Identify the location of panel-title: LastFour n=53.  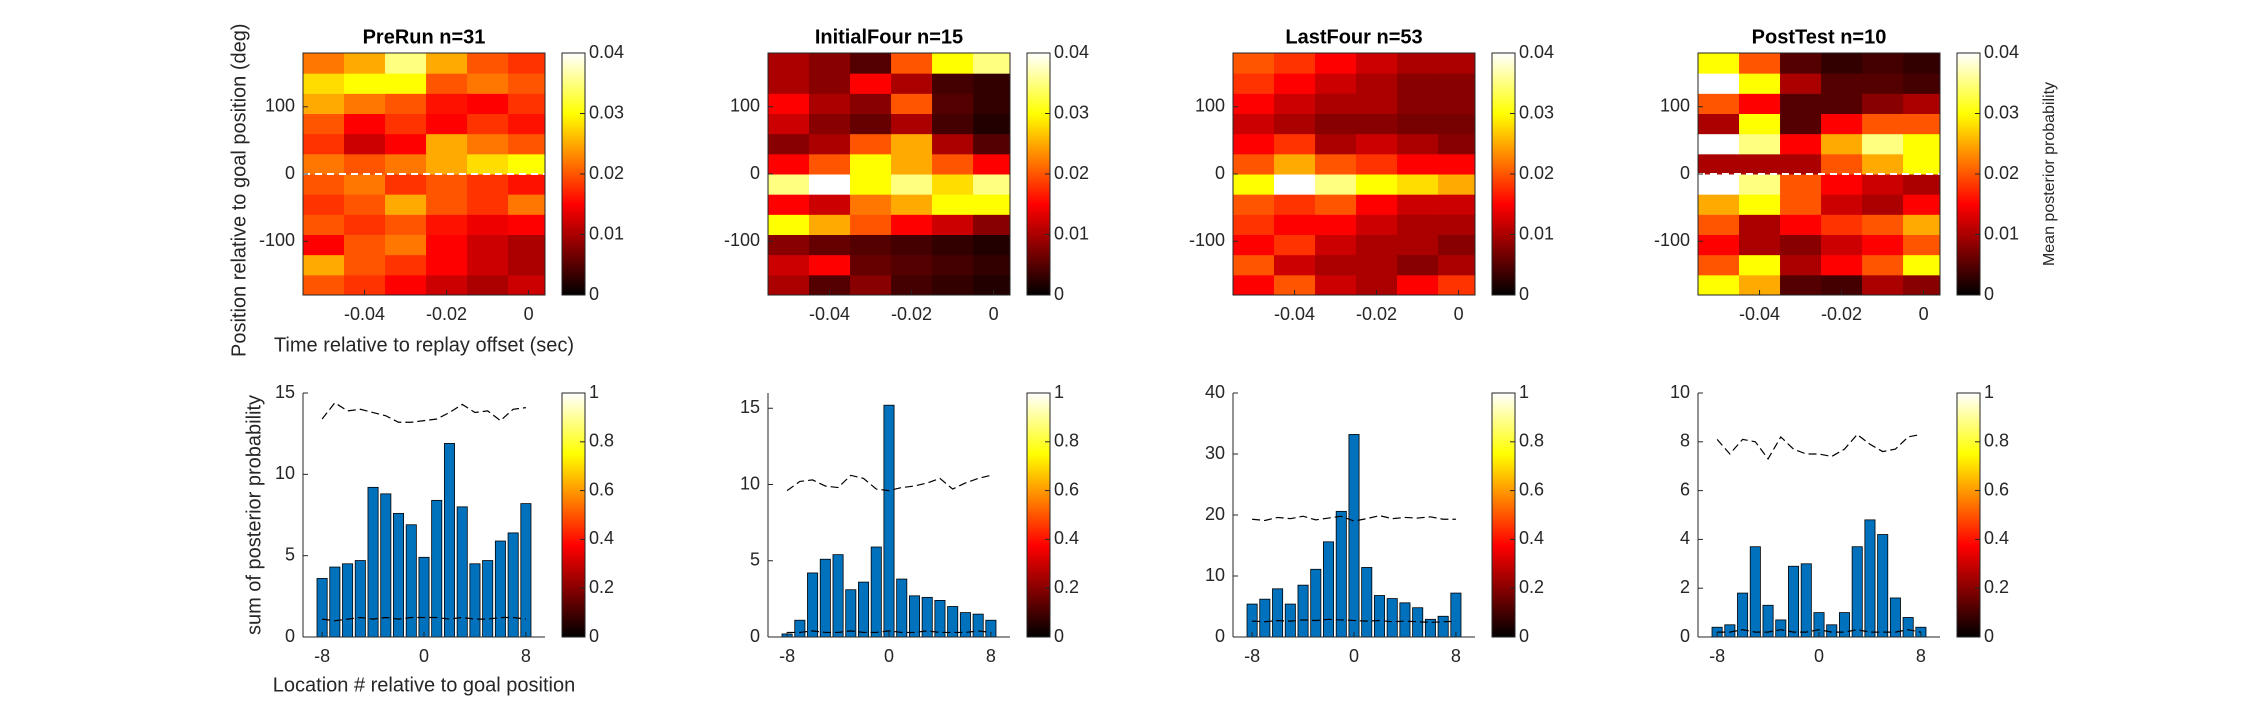
(1353, 37).